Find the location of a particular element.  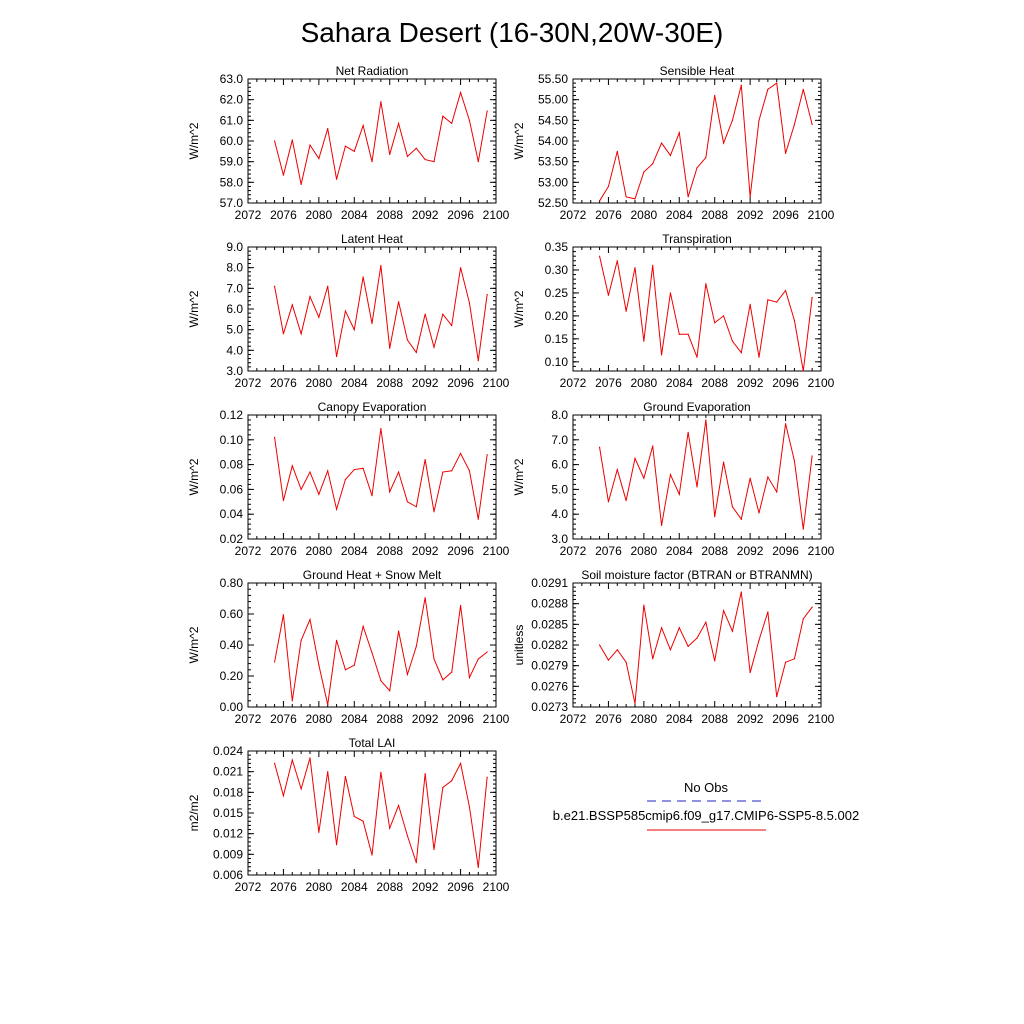

figure-title: Sahara Desert (16-30N,20W-30E) is located at coordinates (512, 32).